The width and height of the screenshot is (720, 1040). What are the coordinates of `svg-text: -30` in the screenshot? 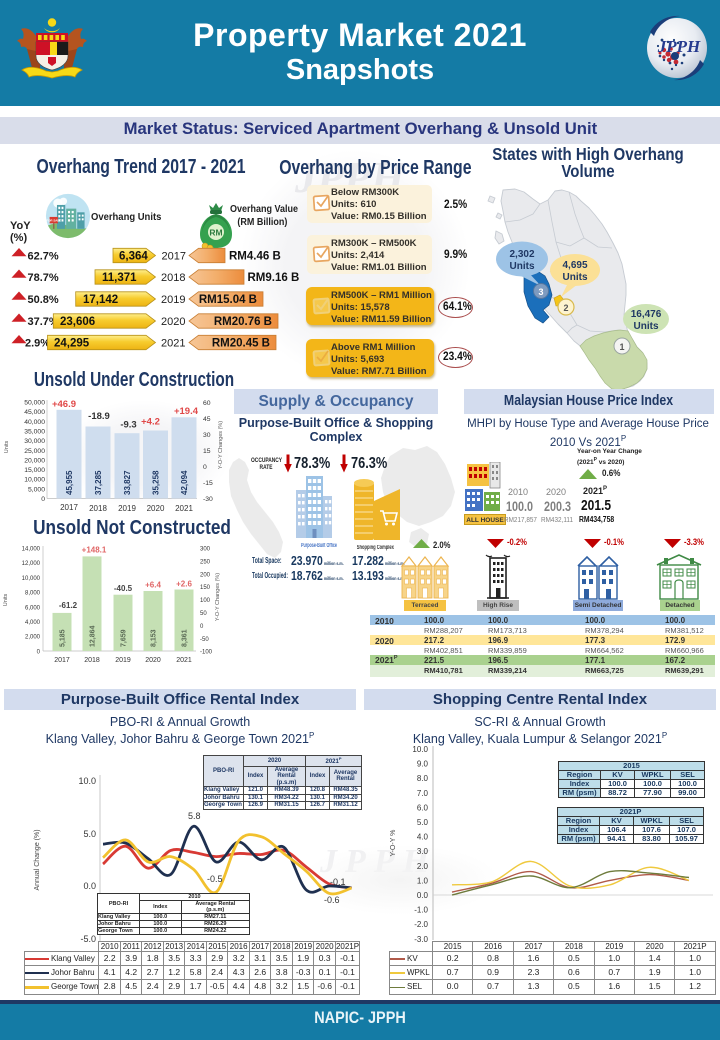 It's located at (208, 499).